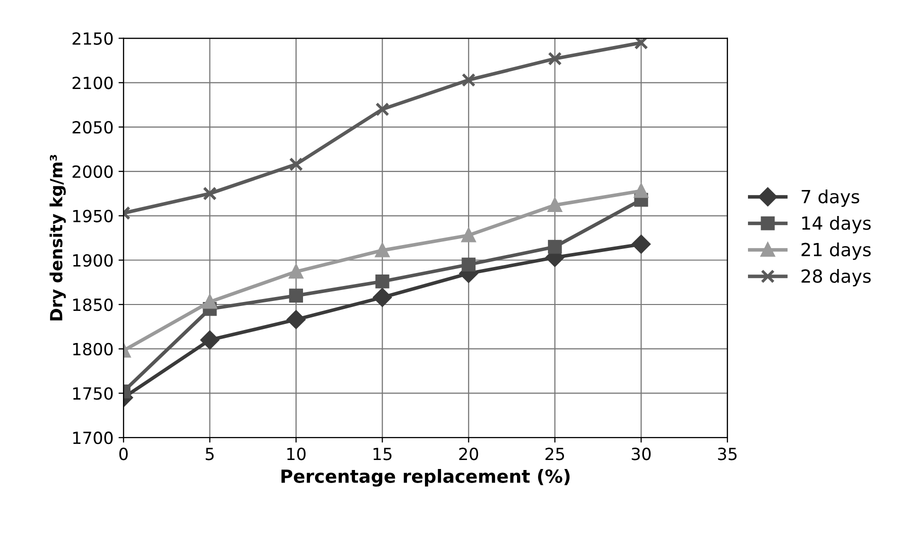 Image resolution: width=915 pixels, height=547 pixels. Describe the element at coordinates (92, 83) in the screenshot. I see `y-tick-label: 2100` at that location.